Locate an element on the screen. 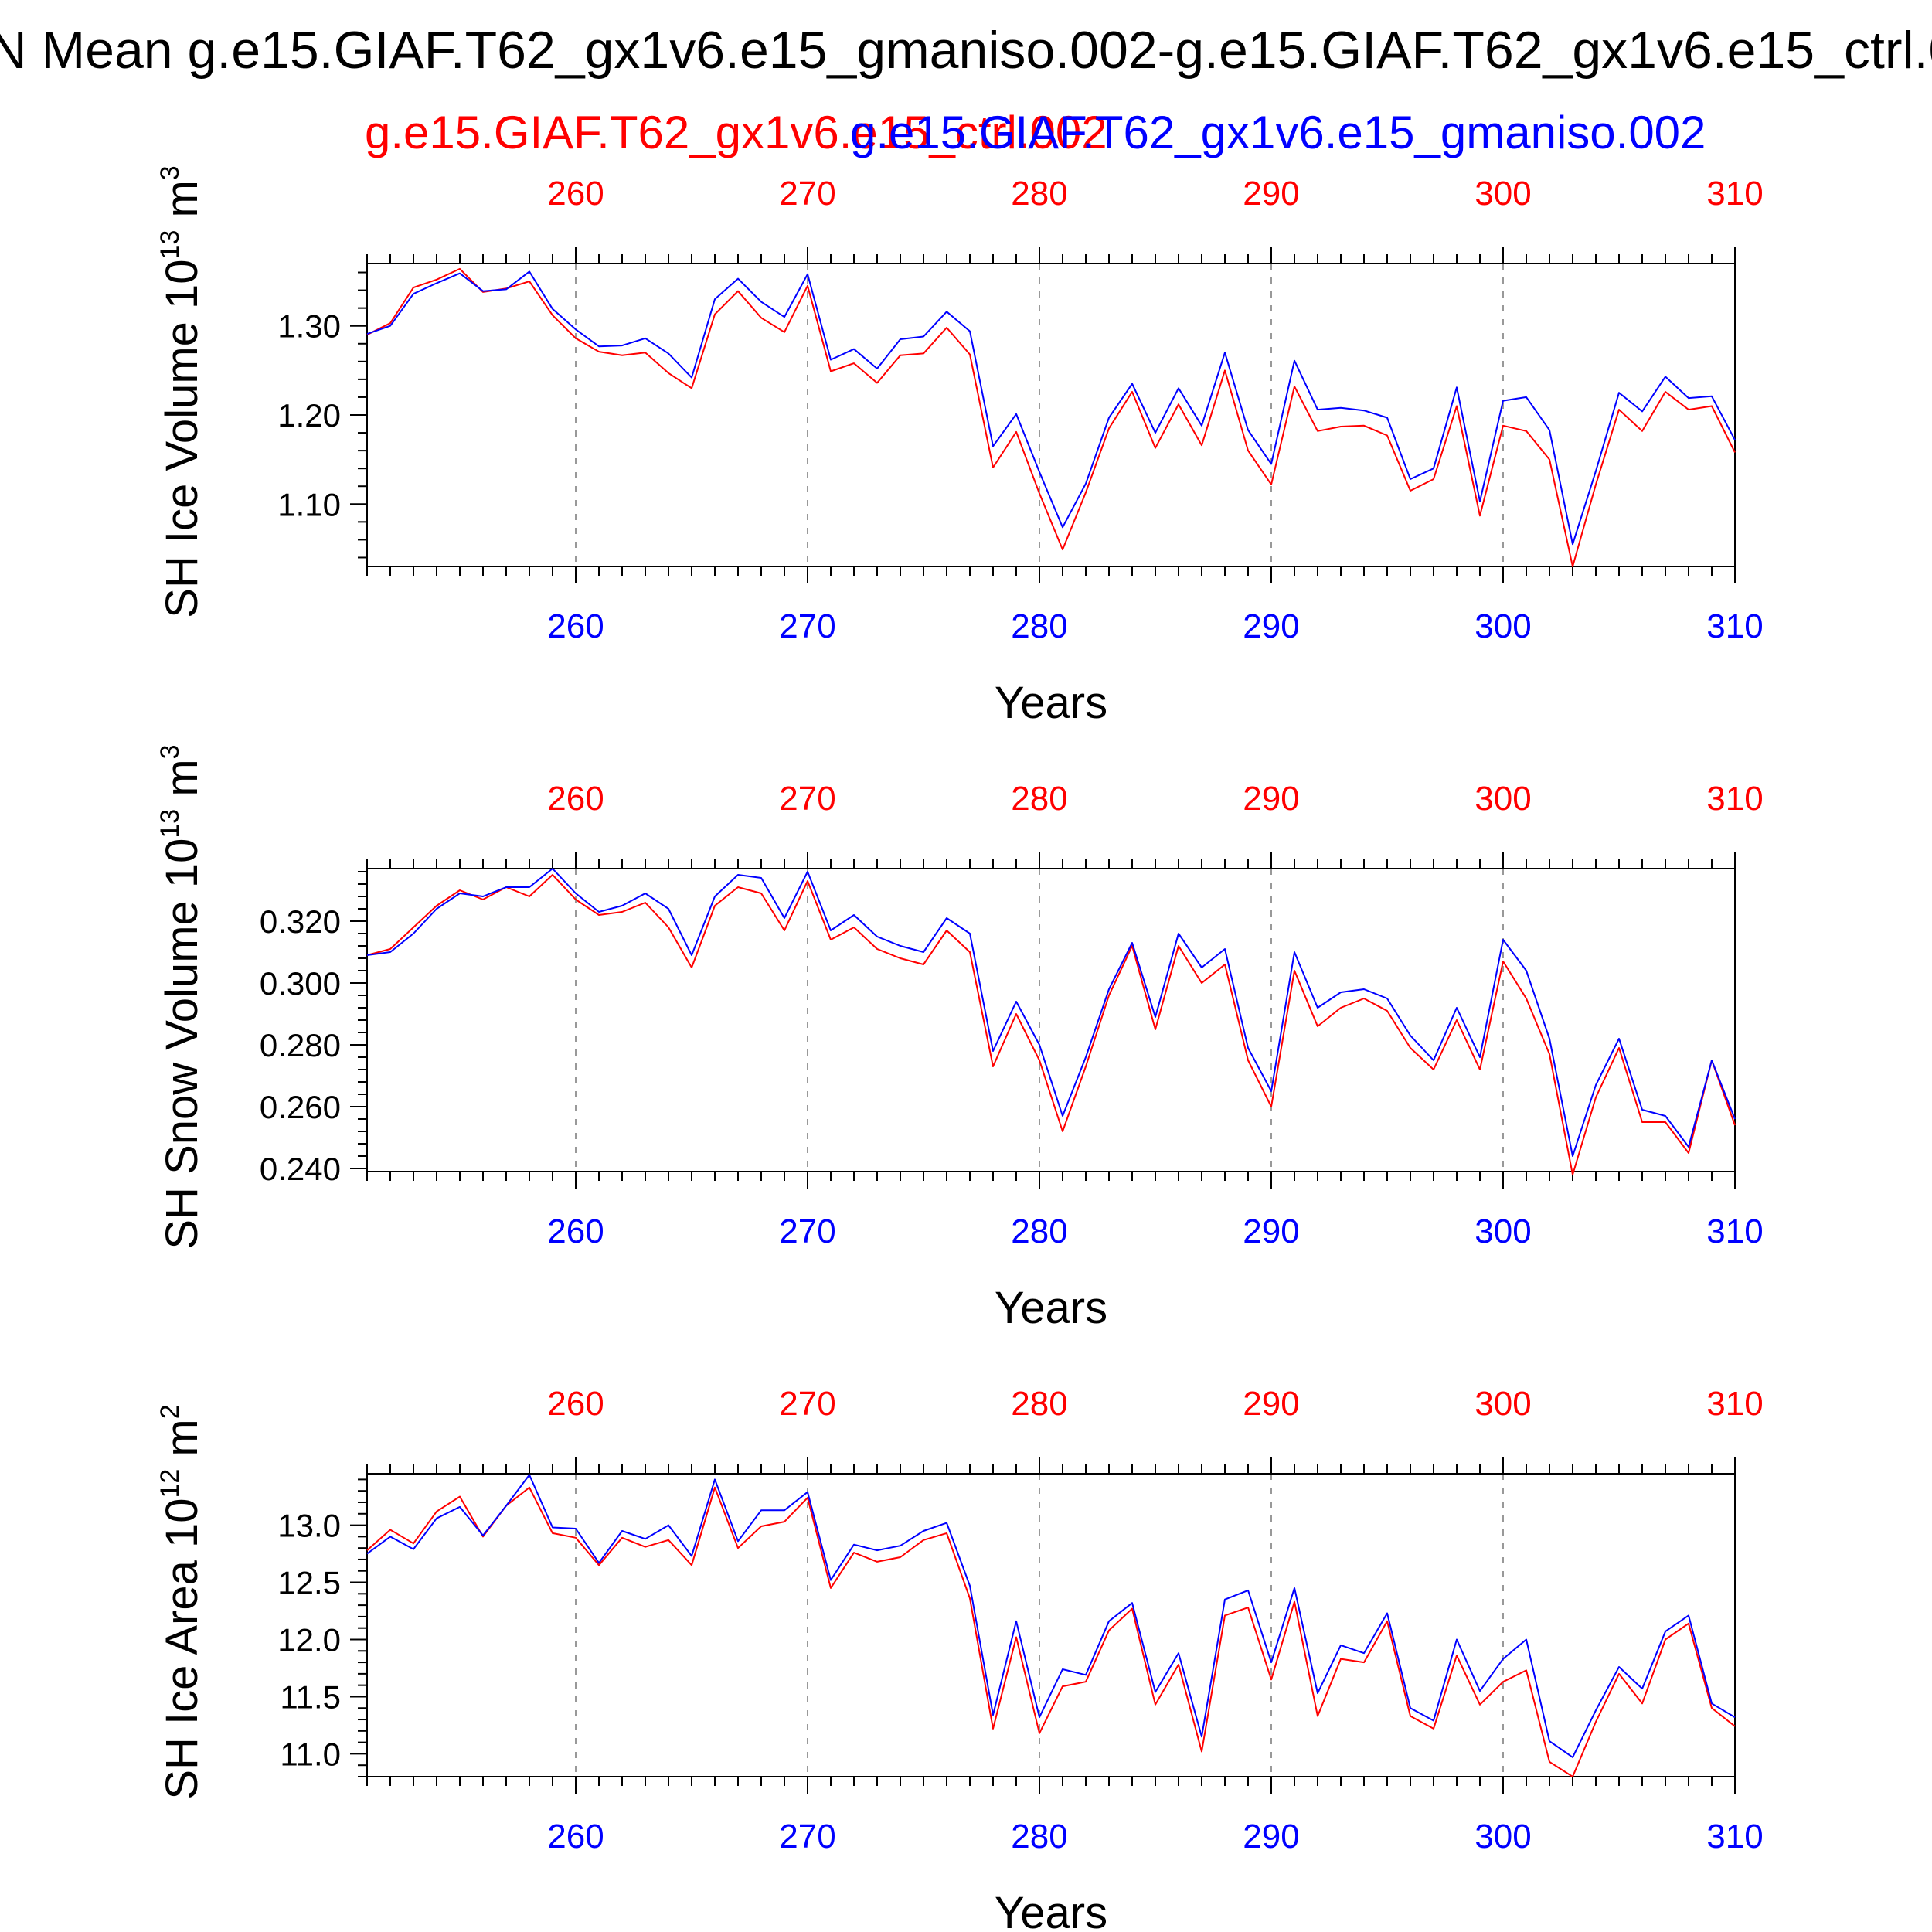 This screenshot has height=1932, width=1932. y-tick-label: 0.300 is located at coordinates (300, 984).